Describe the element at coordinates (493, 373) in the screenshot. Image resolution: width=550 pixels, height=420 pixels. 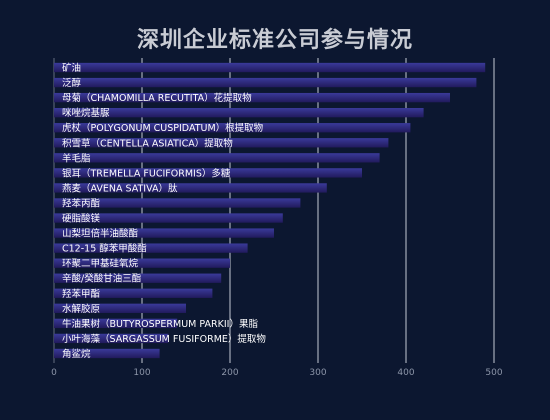
I see `x-tick-label: 500` at that location.